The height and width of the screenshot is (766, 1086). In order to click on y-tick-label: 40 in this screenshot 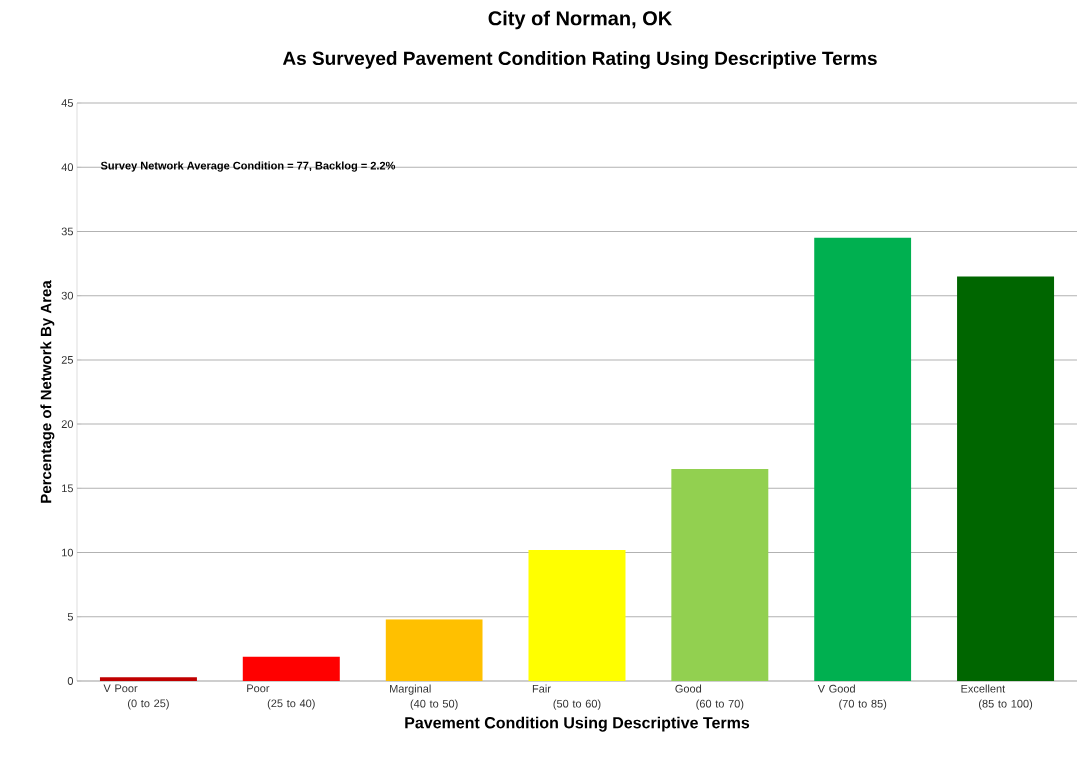, I will do `click(67, 167)`.